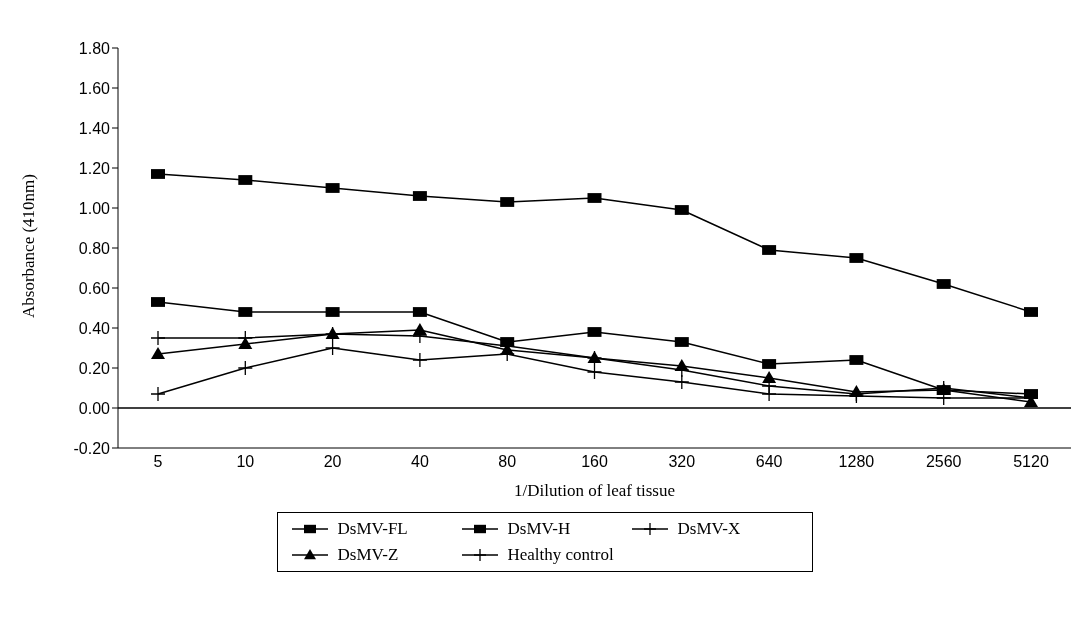 Image resolution: width=1089 pixels, height=642 pixels. What do you see at coordinates (539, 529) in the screenshot?
I see `legend-label: DsMV-H` at bounding box center [539, 529].